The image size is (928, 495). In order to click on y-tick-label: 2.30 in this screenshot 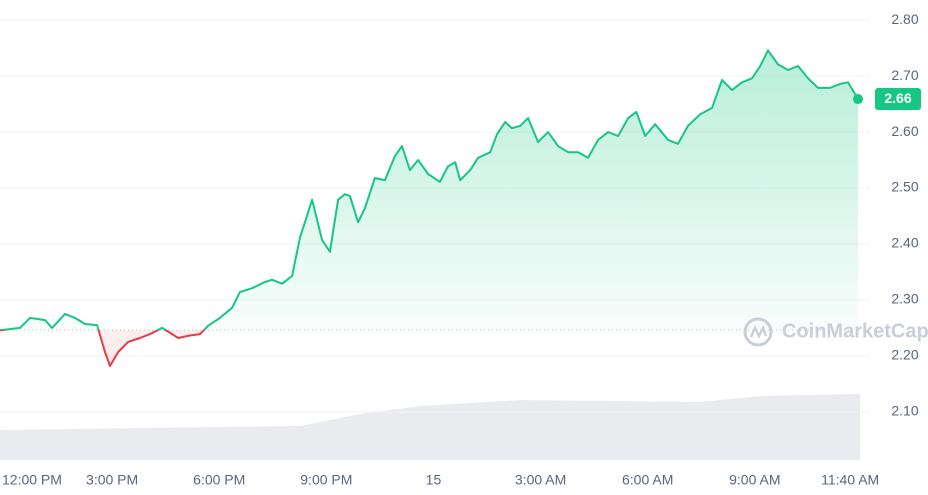, I will do `click(904, 299)`.